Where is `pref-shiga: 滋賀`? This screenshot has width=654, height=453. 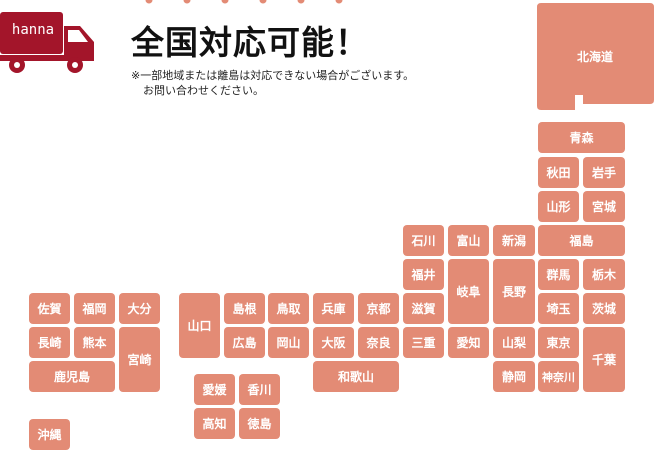 pref-shiga: 滋賀 is located at coordinates (423, 308).